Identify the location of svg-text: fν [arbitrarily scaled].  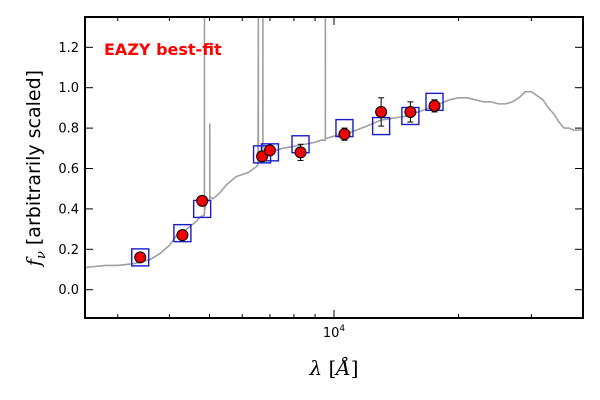
(36, 169).